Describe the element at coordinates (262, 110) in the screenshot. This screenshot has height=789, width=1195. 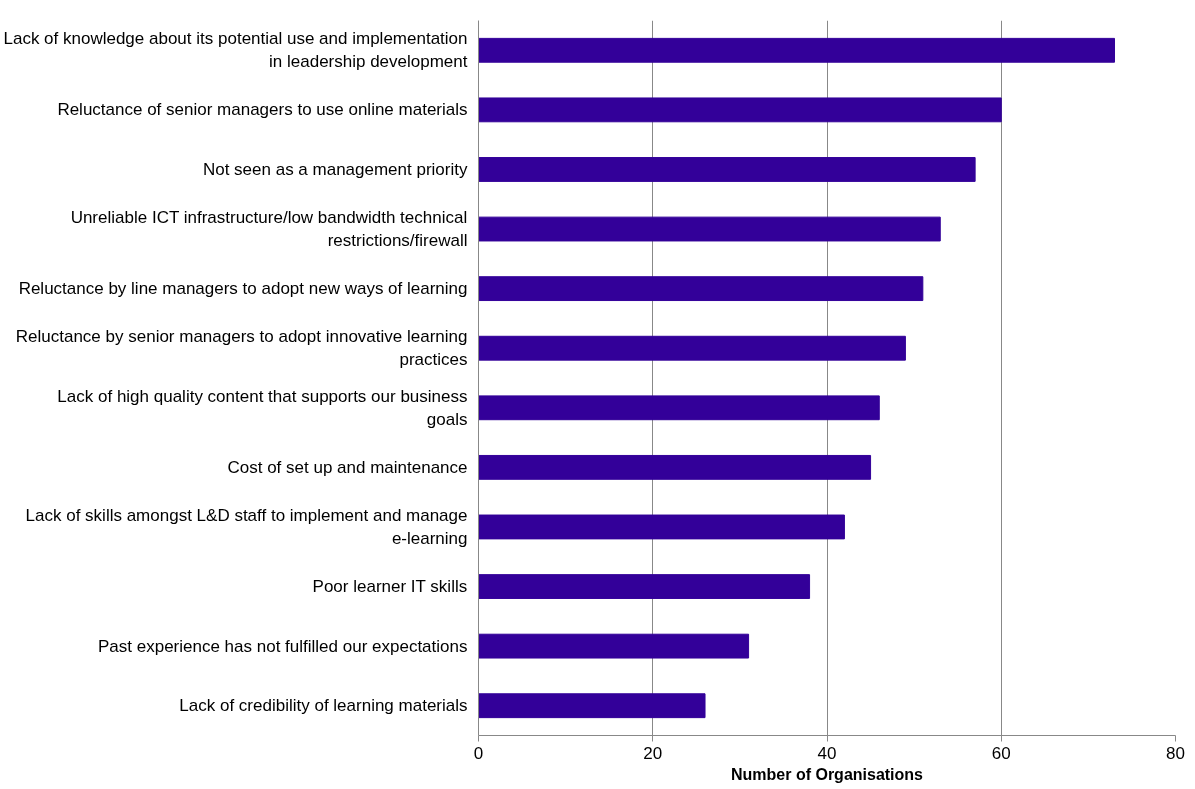
I see `y-tick-label: Reluctance of senior managers to use online materials` at that location.